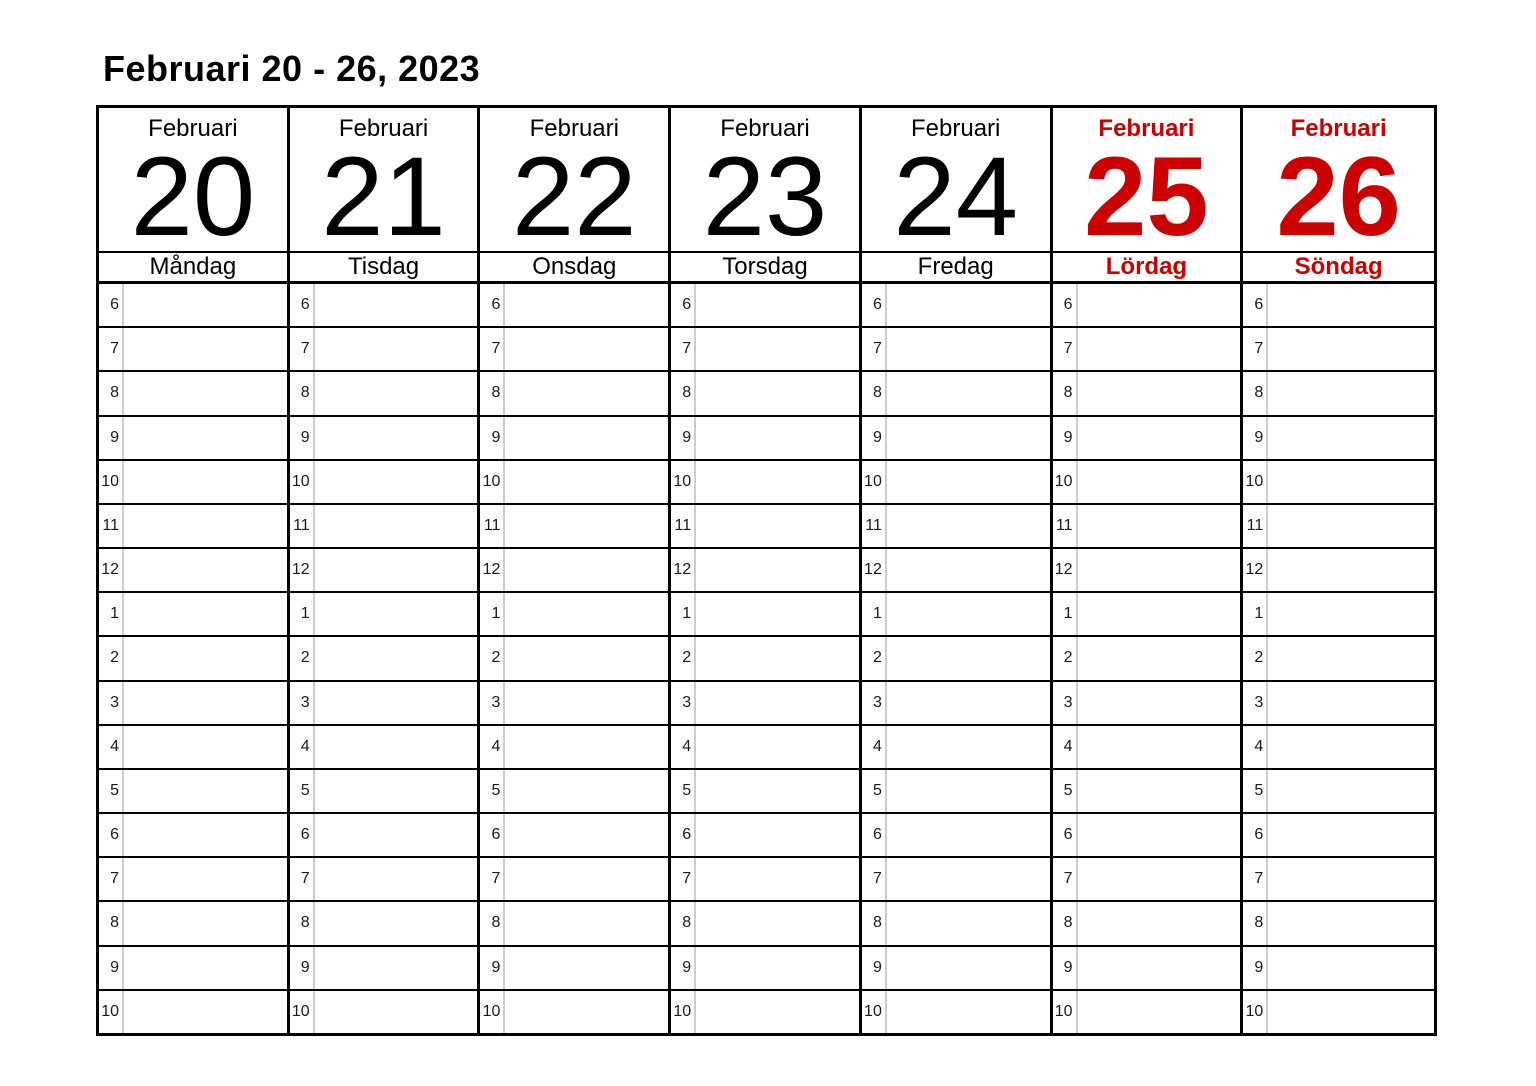 The height and width of the screenshot is (1086, 1536). I want to click on hour-cell: 5, so click(765, 792).